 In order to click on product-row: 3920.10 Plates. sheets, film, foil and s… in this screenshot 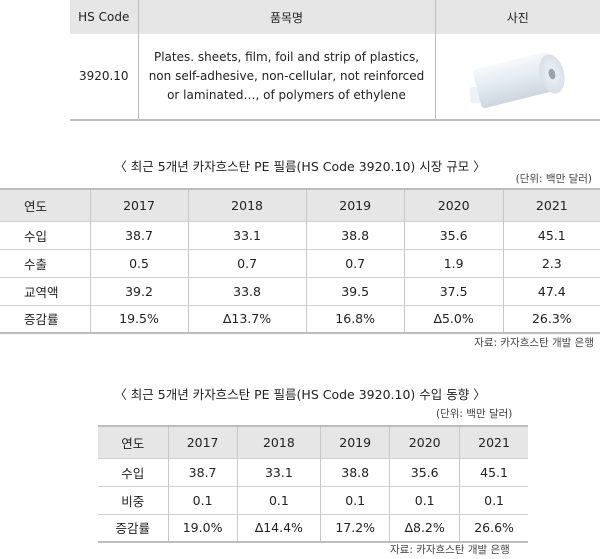, I will do `click(335, 77)`.